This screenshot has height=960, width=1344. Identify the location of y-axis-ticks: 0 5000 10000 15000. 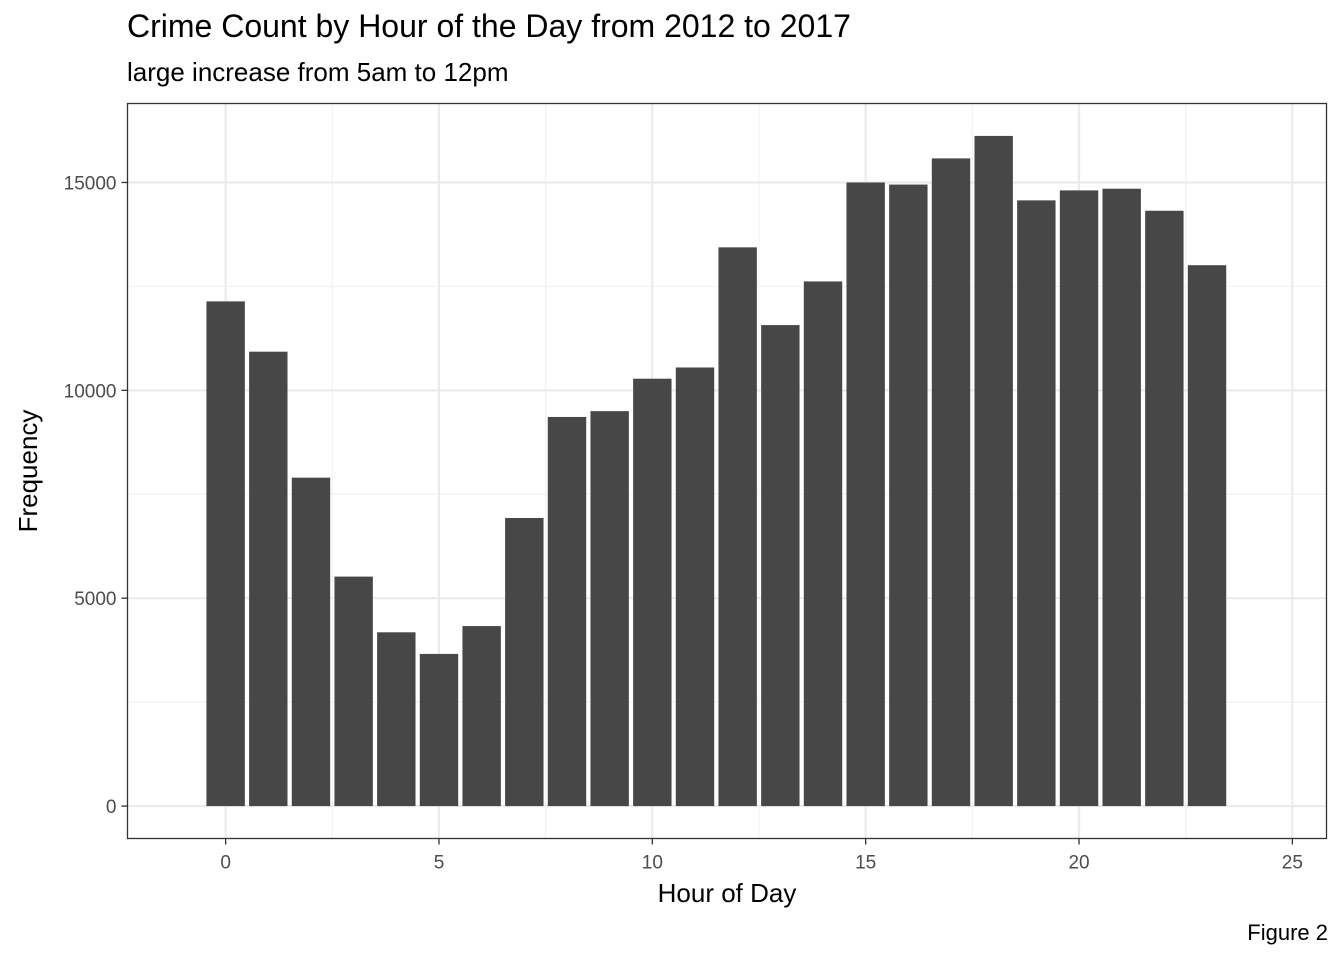
(96, 495).